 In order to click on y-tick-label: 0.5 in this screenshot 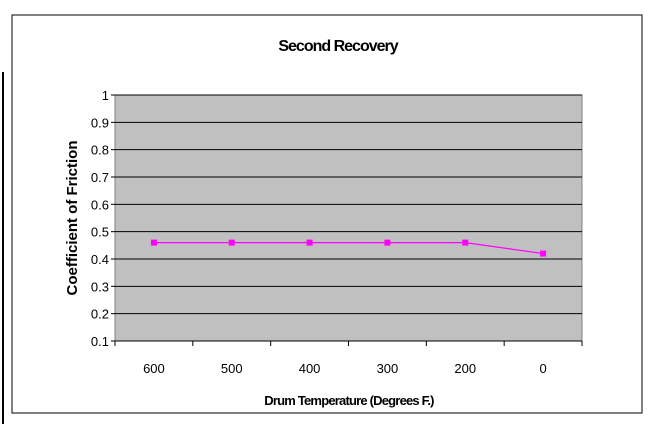, I will do `click(100, 232)`.